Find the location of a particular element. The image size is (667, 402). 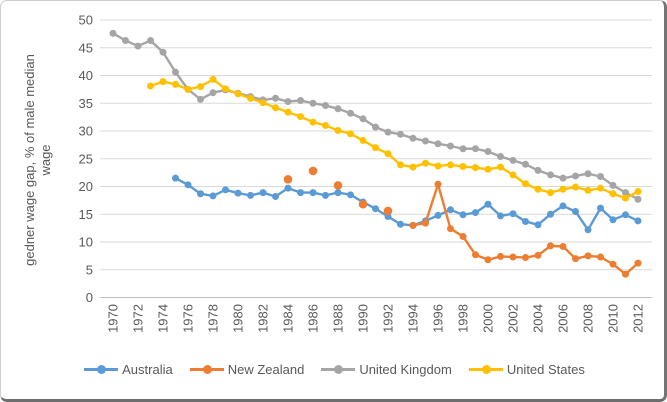

y-axis-title-line1: gedner wage gap, % of male median is located at coordinates (29, 160).